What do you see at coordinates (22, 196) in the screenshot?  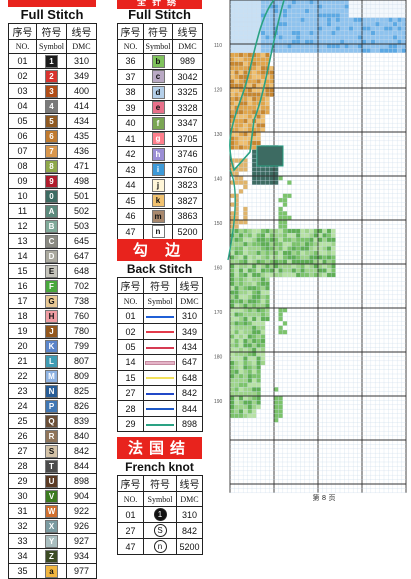 I see `thread-number: 10` at bounding box center [22, 196].